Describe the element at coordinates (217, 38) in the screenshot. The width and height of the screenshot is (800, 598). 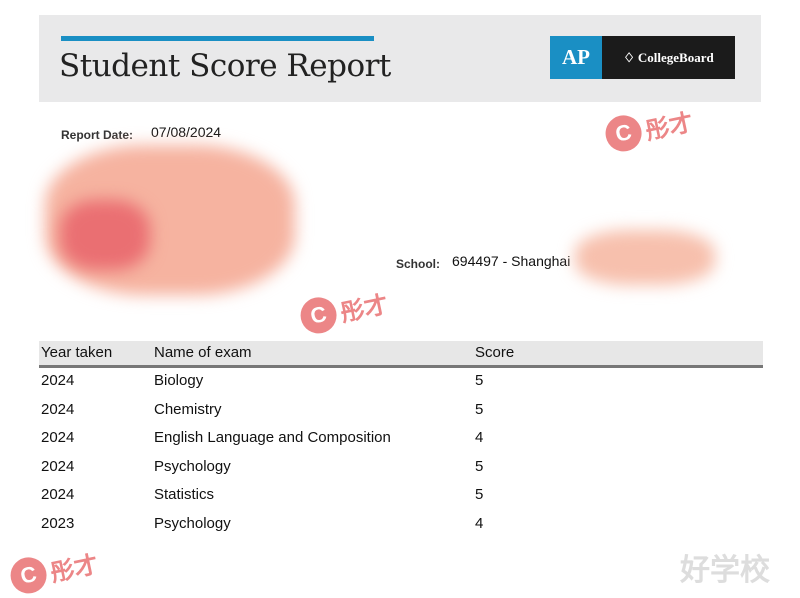
I see `accent-bar` at that location.